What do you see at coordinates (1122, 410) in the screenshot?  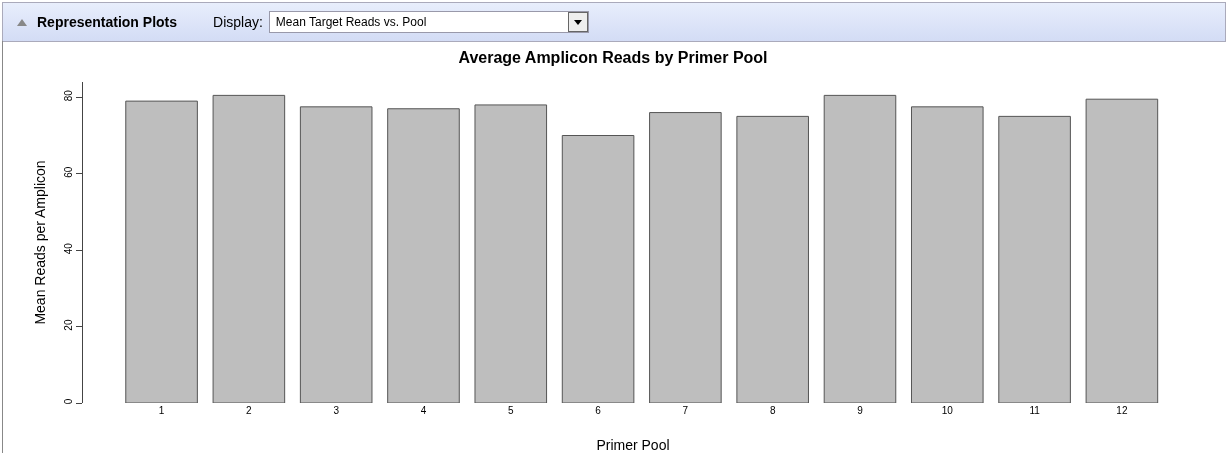 I see `x-tick-label: 12` at bounding box center [1122, 410].